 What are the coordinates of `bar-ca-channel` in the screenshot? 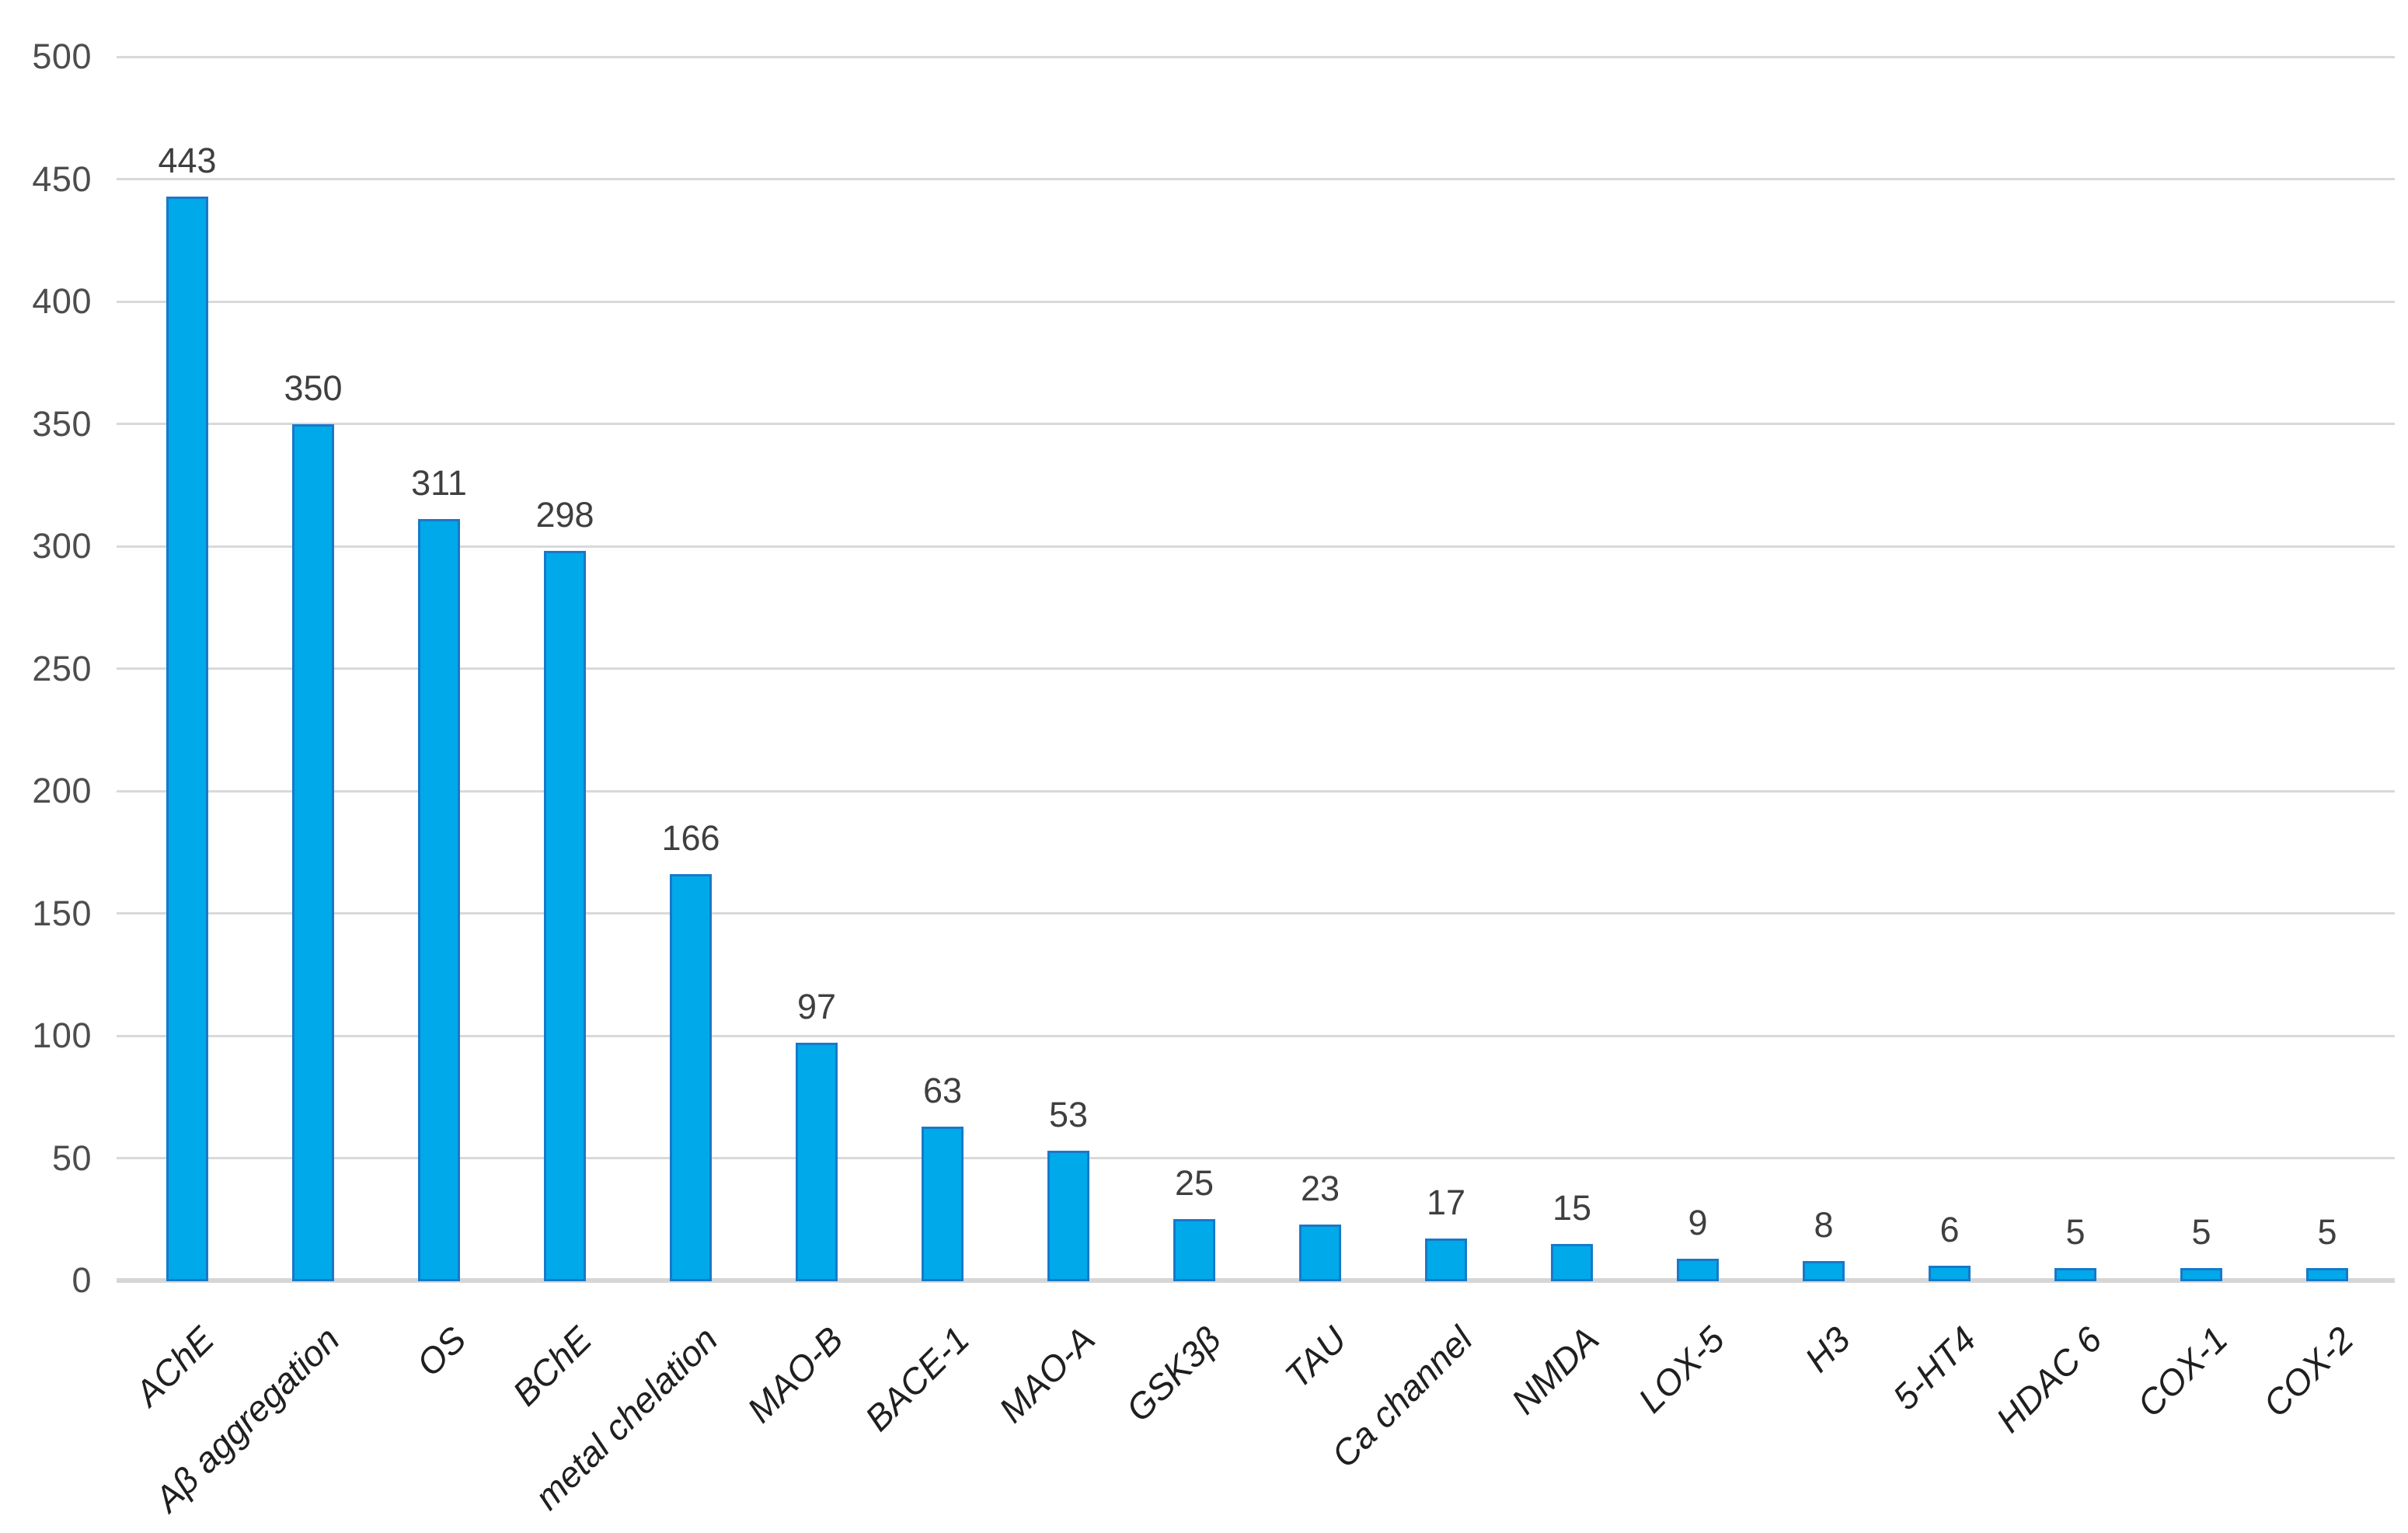 It's located at (1446, 1260).